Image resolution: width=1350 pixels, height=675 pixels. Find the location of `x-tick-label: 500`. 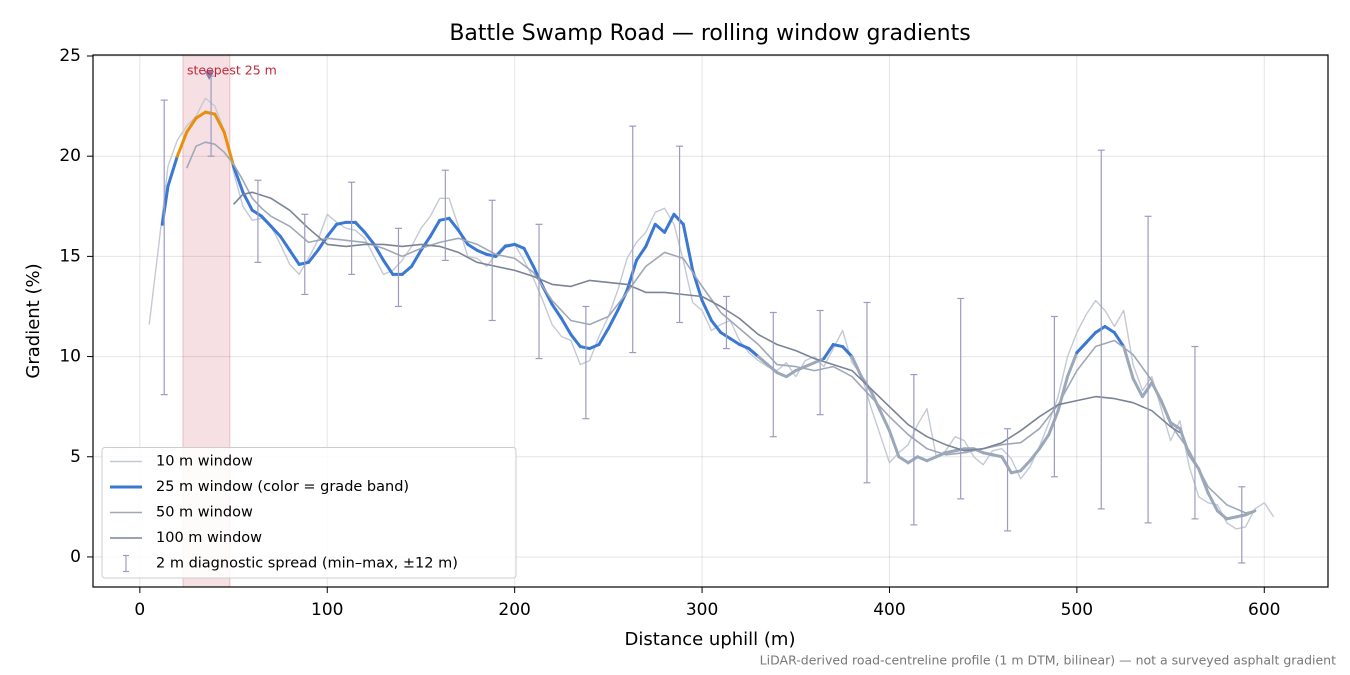

x-tick-label: 500 is located at coordinates (1077, 610).